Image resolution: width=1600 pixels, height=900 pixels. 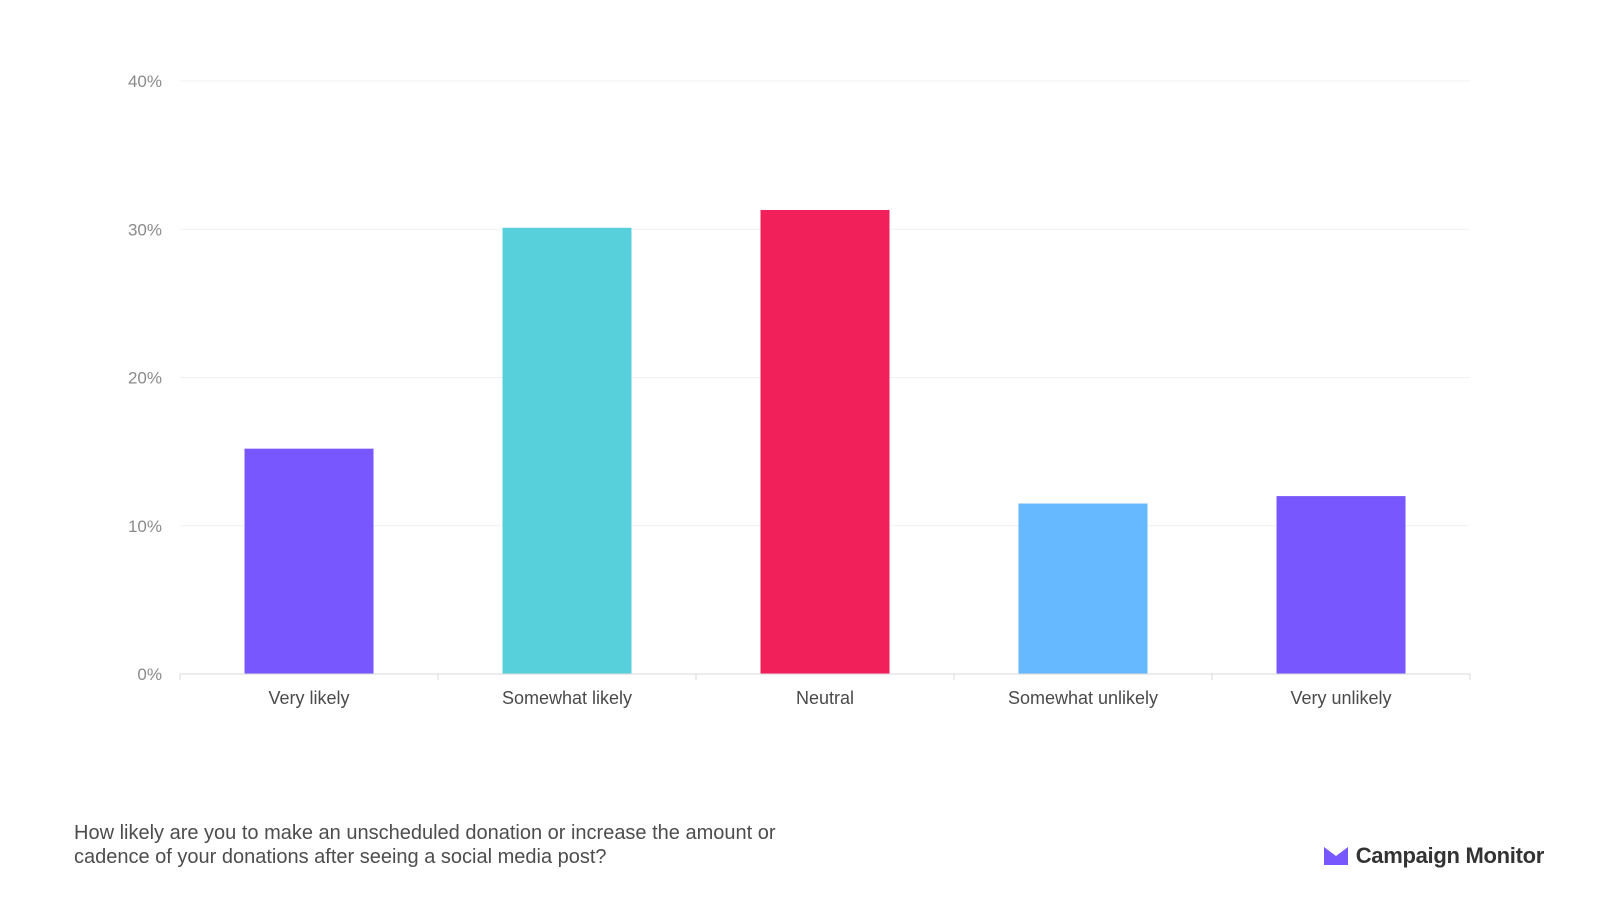 What do you see at coordinates (825, 676) in the screenshot?
I see `x-axis` at bounding box center [825, 676].